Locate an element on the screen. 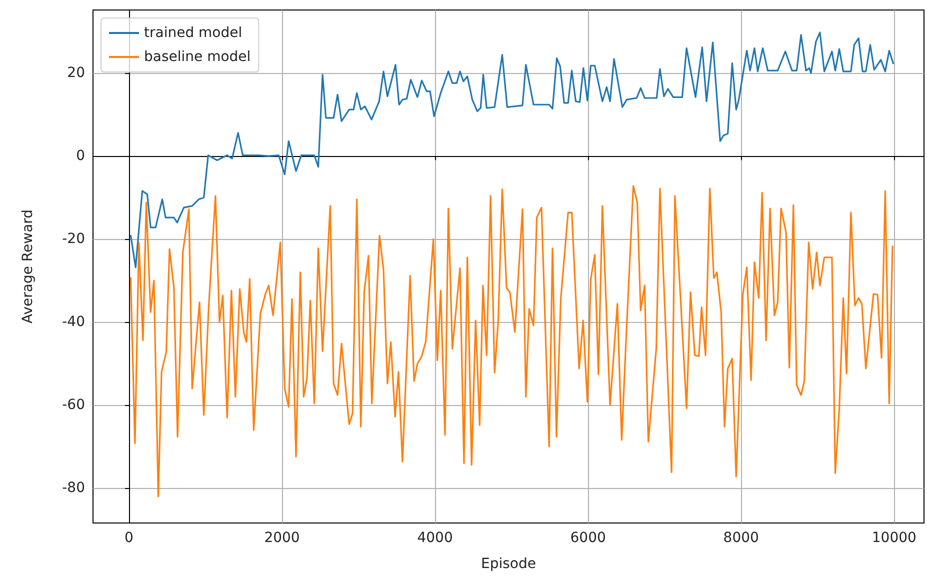  x-tick-label: 8000 is located at coordinates (741, 538).